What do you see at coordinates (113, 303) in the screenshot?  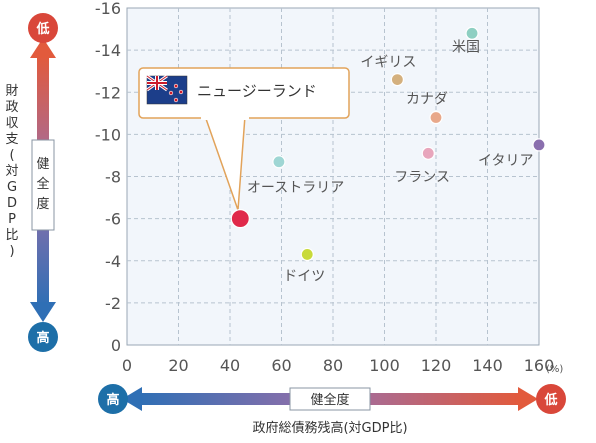 I see `y-tick-label: -2` at bounding box center [113, 303].